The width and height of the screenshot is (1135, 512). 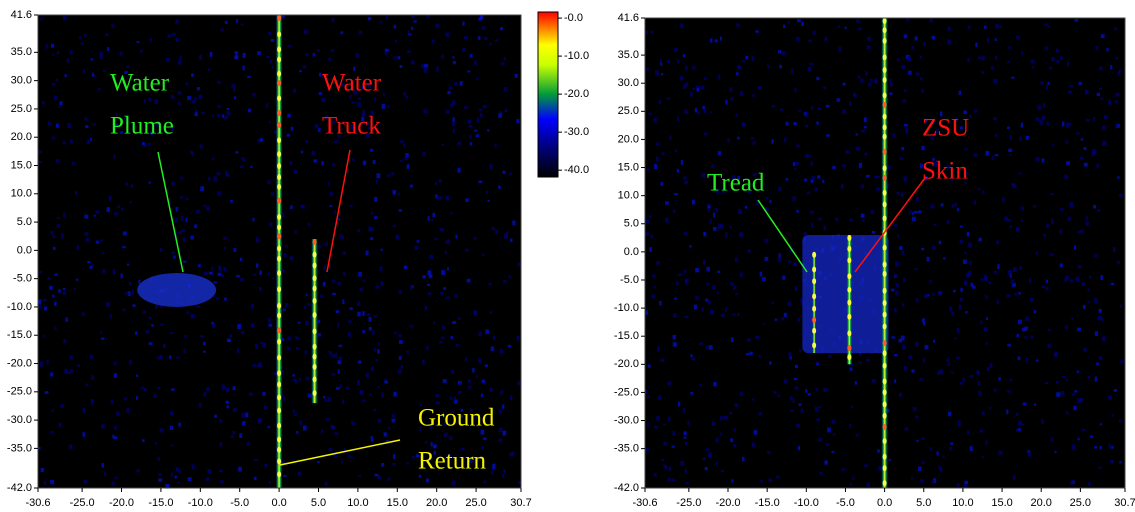 What do you see at coordinates (945, 171) in the screenshot?
I see `annotation: Skin` at bounding box center [945, 171].